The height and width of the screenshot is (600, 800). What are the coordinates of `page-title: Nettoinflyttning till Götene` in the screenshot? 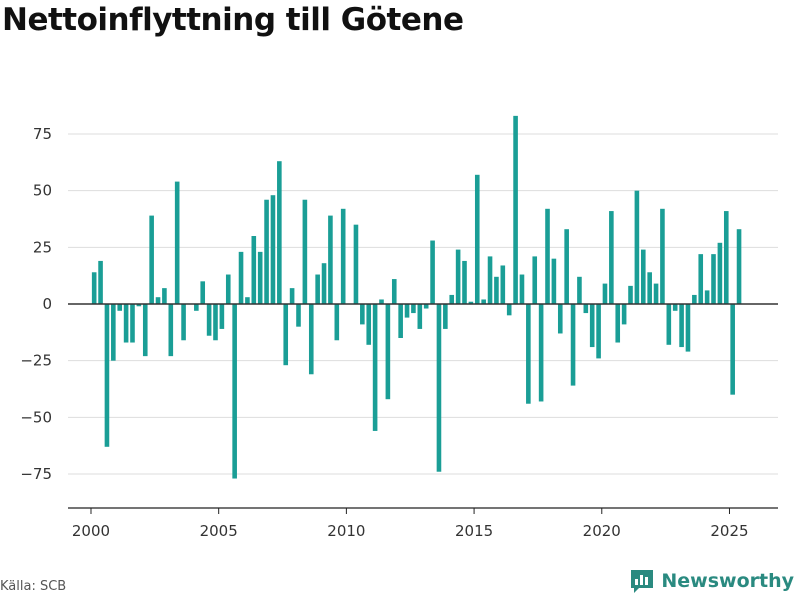 It's located at (233, 20).